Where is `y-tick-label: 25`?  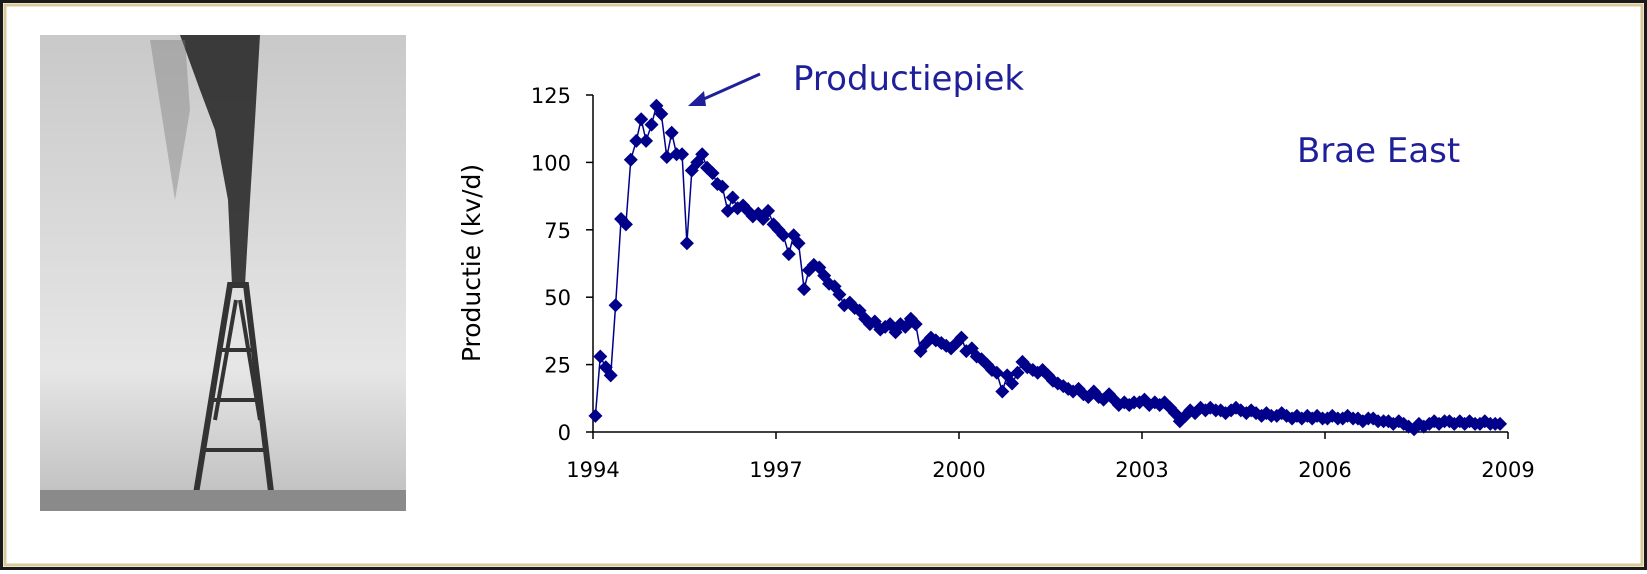 y-tick-label: 25 is located at coordinates (557, 366).